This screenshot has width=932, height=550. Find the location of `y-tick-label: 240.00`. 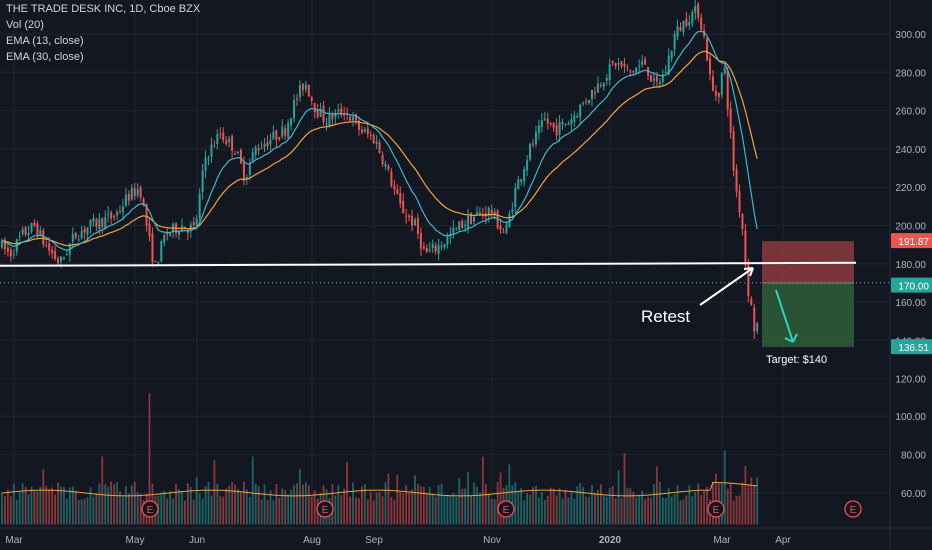

y-tick-label: 240.00 is located at coordinates (910, 150).